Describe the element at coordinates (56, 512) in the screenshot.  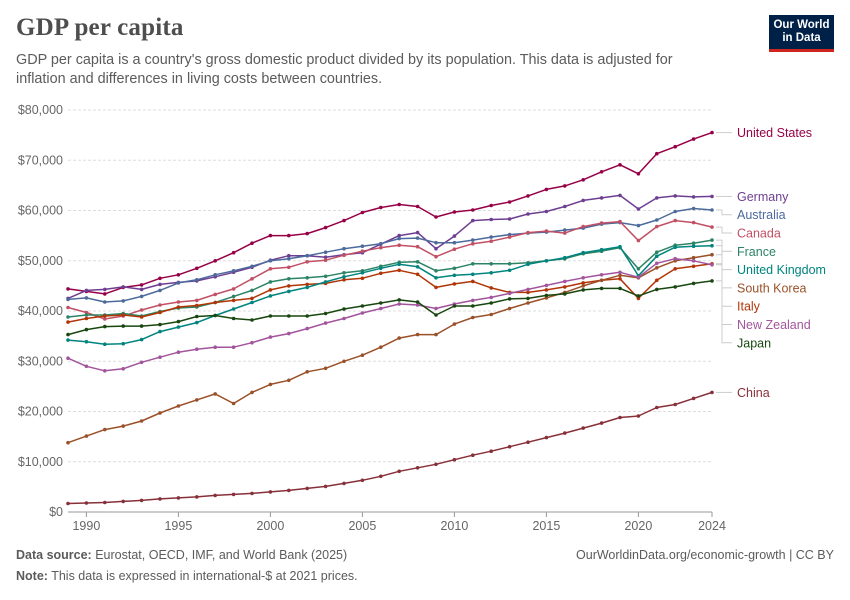
I see `y-tick-label: $0` at that location.